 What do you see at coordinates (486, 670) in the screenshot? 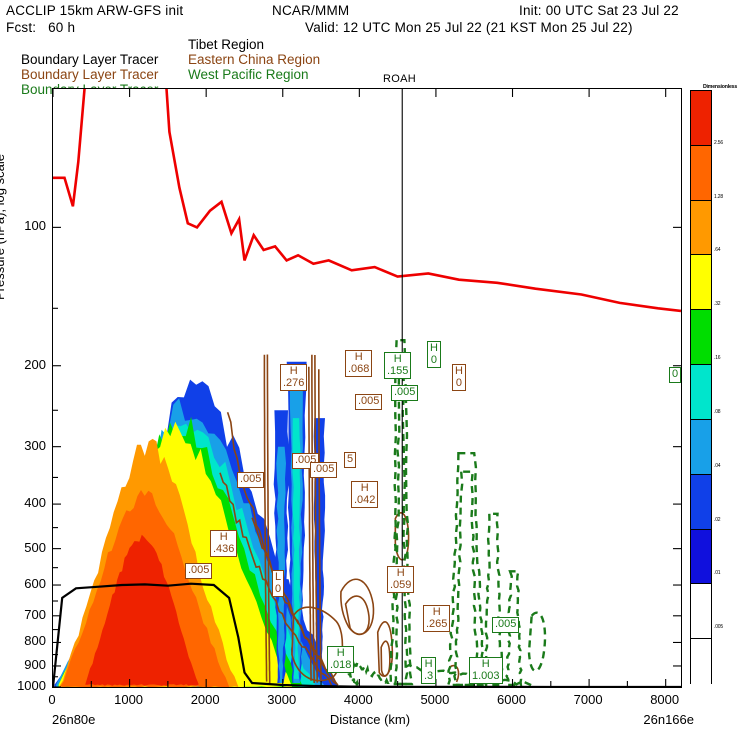
I see `contour-label: H 1.003` at bounding box center [486, 670].